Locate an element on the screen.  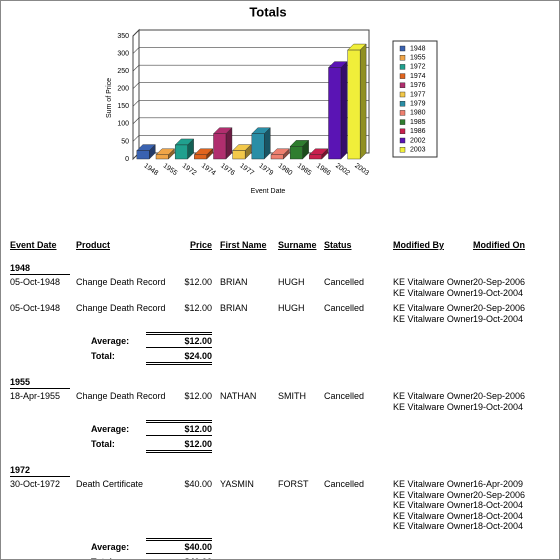
modified-on: 18-Oct-2004 is located at coordinates (498, 505).